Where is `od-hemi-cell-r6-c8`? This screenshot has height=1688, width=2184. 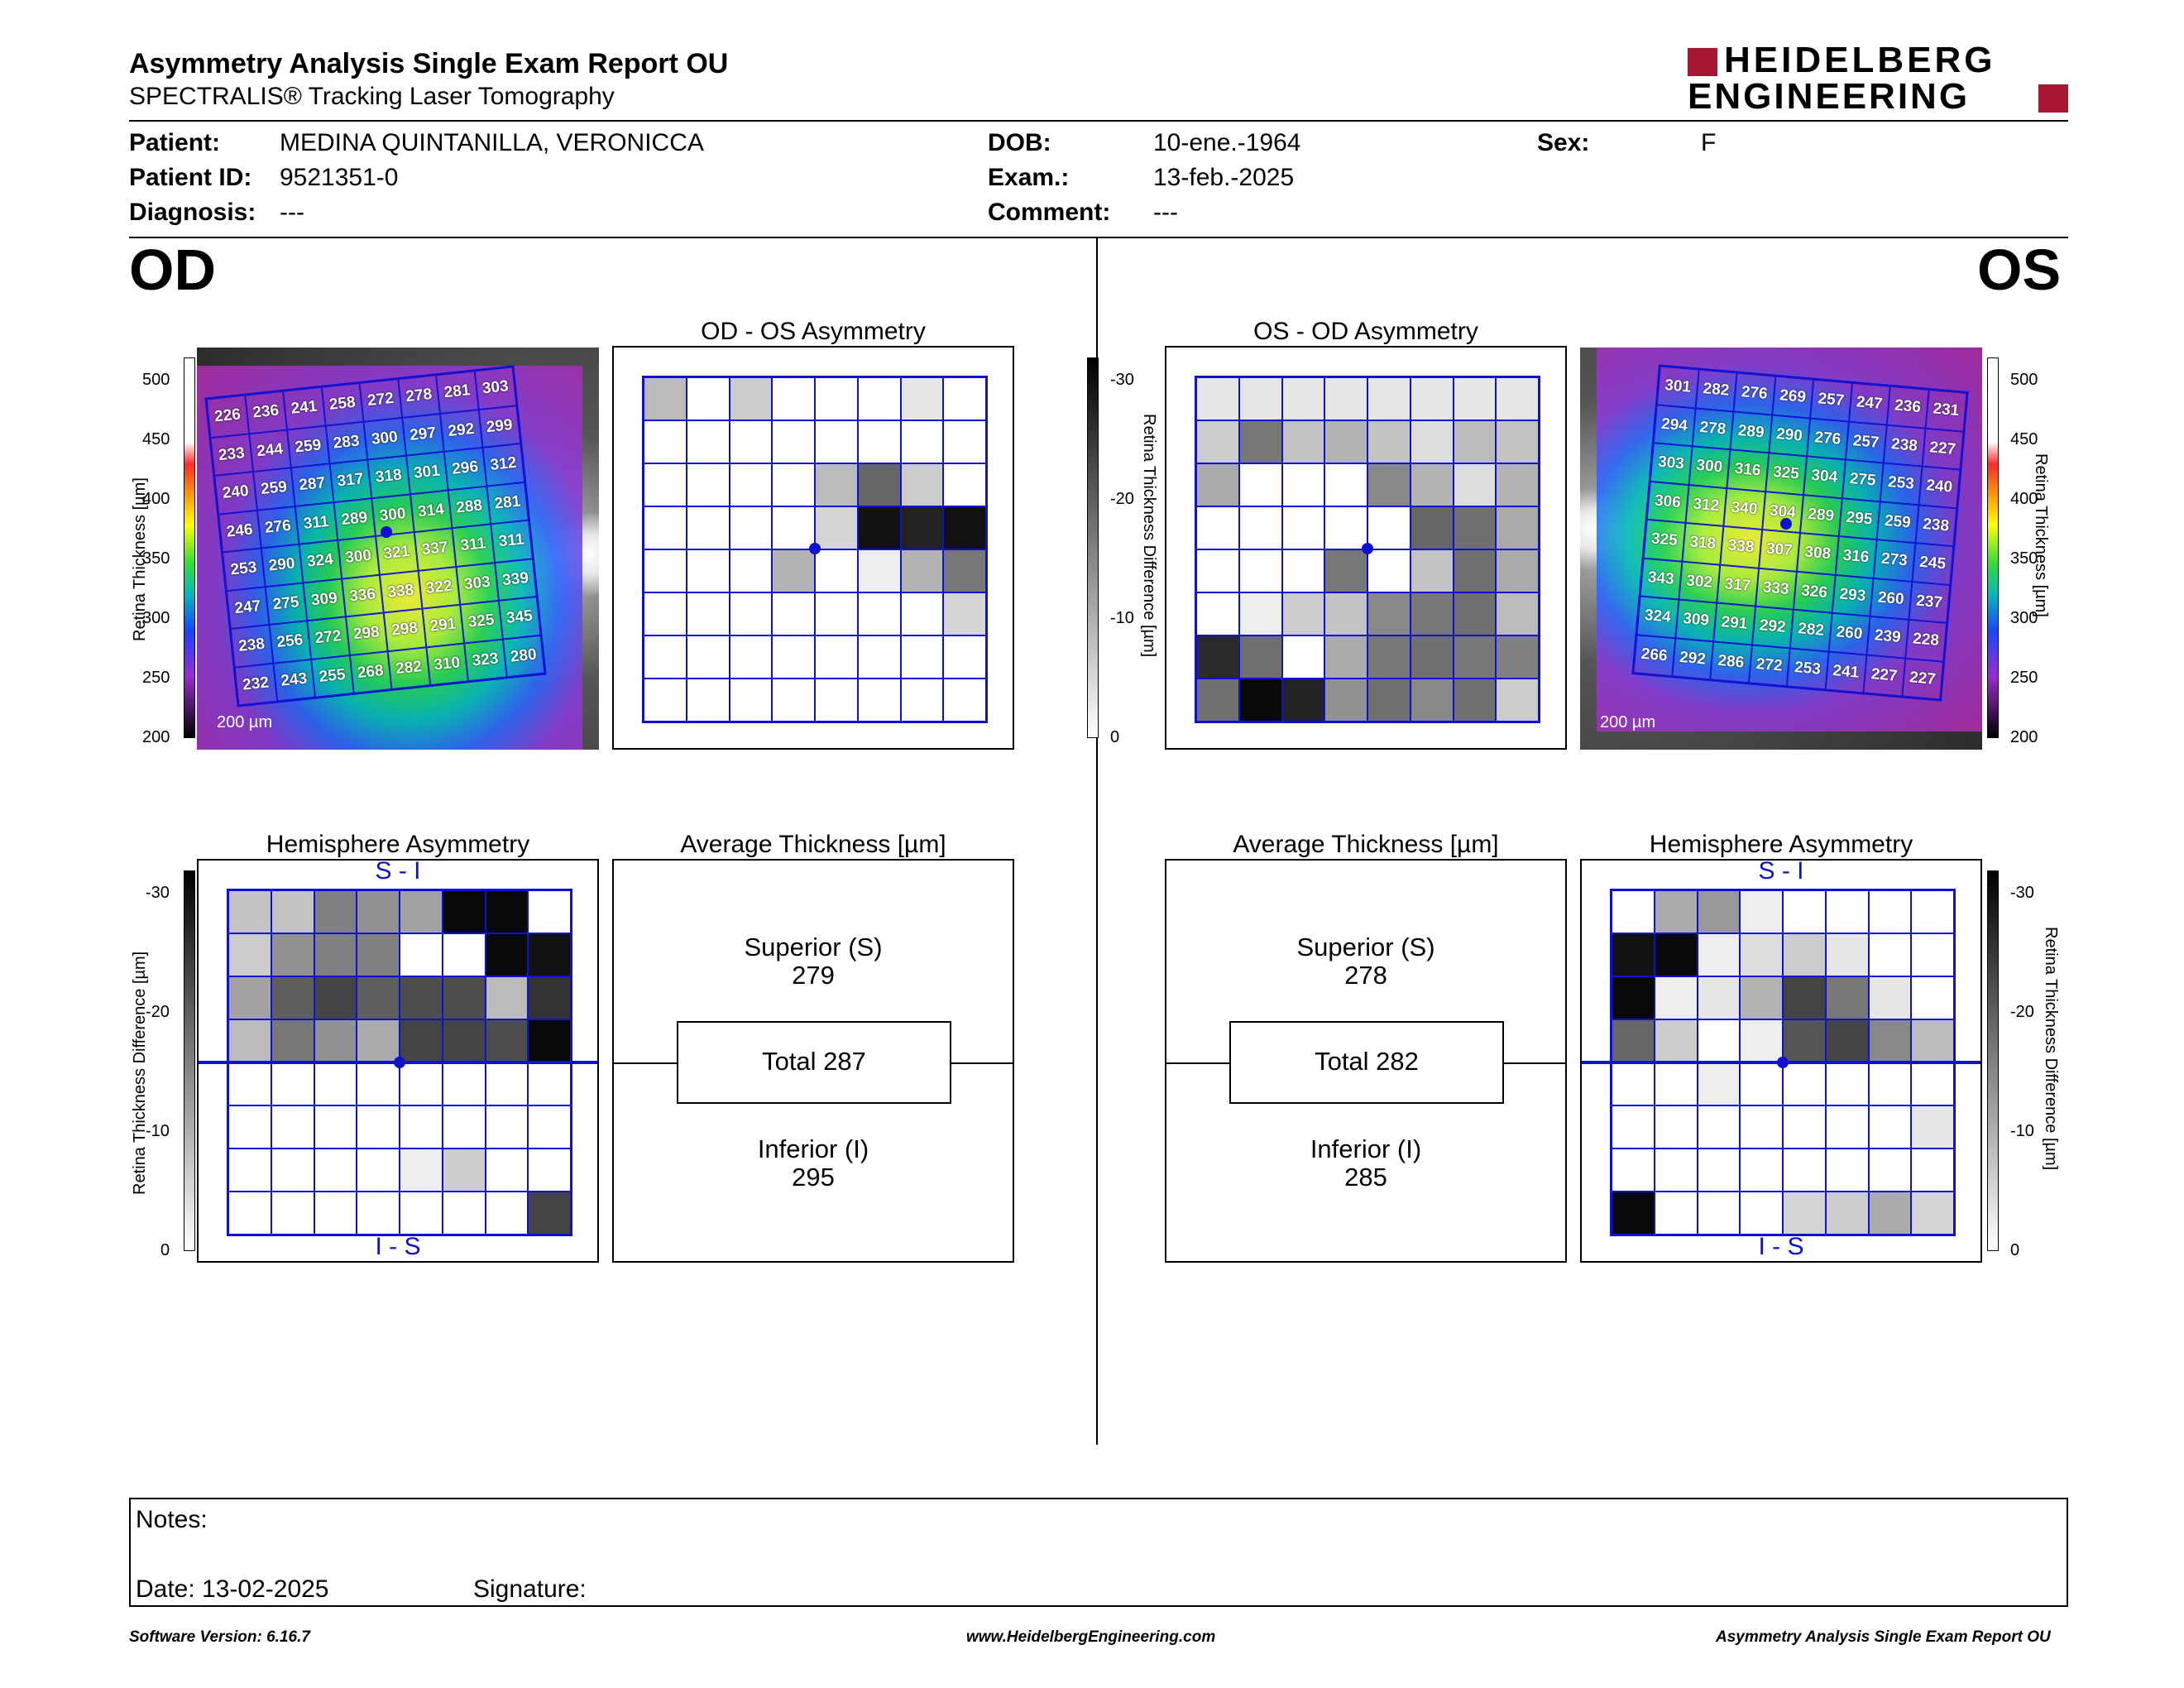
od-hemi-cell-r6-c8 is located at coordinates (549, 1127).